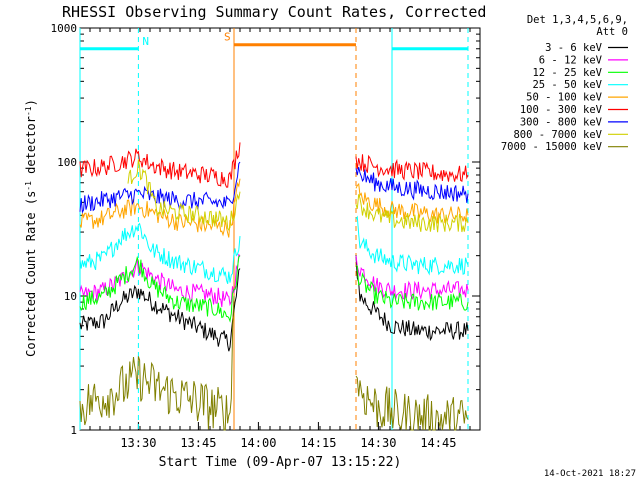  What do you see at coordinates (561, 122) in the screenshot?
I see `legend-entry-label: 300 - 800 keV` at bounding box center [561, 122].